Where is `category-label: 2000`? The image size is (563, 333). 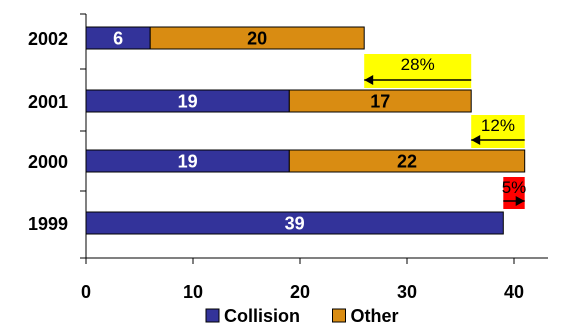 category-label: 2000 is located at coordinates (48, 162).